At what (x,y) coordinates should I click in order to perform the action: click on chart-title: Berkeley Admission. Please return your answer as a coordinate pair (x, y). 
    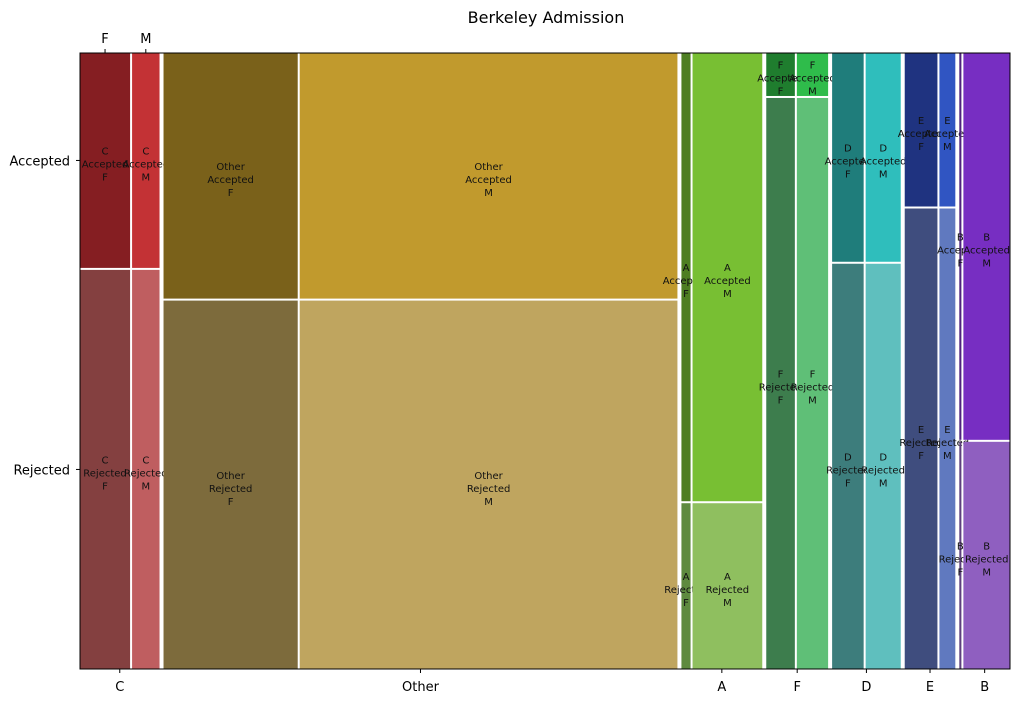
    Looking at the image, I should click on (546, 17).